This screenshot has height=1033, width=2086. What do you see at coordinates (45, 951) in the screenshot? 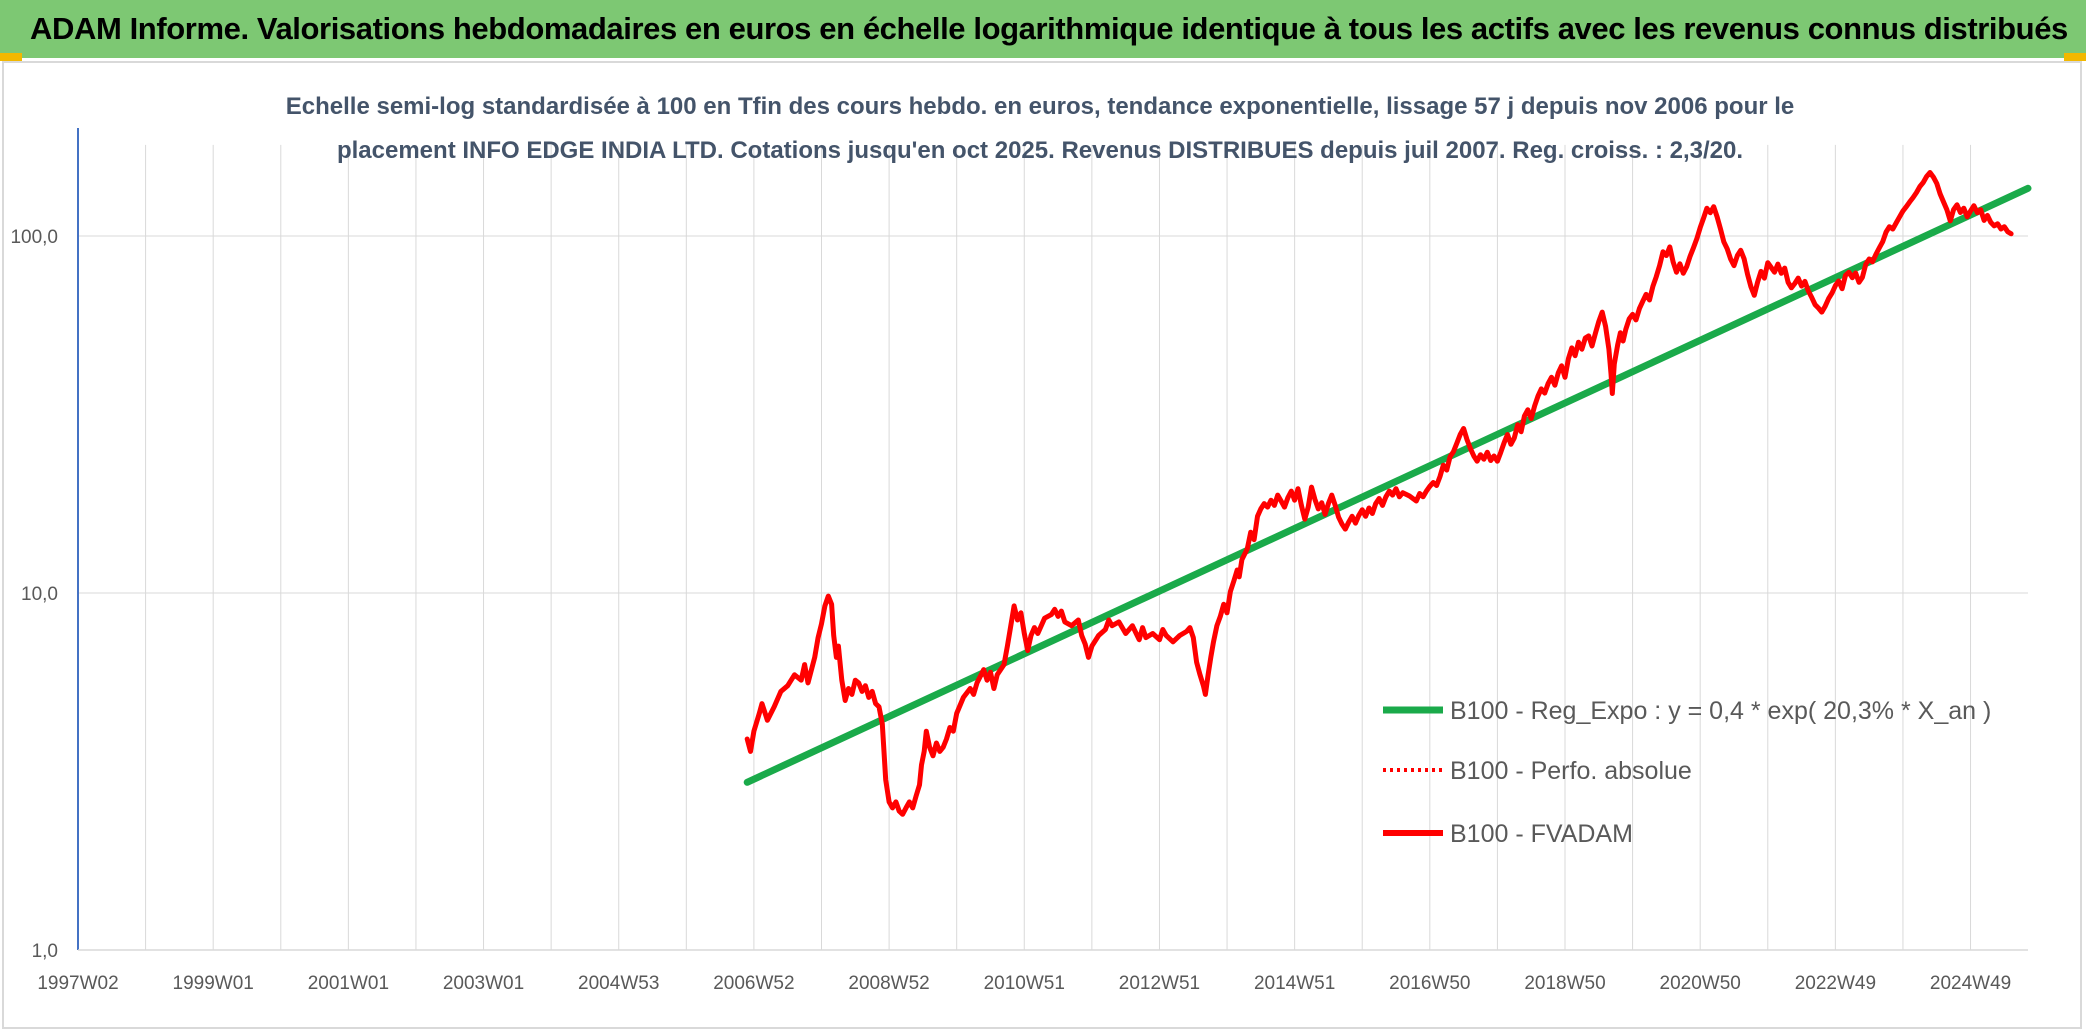
I see `y-tick-label: 1,0` at bounding box center [45, 951].